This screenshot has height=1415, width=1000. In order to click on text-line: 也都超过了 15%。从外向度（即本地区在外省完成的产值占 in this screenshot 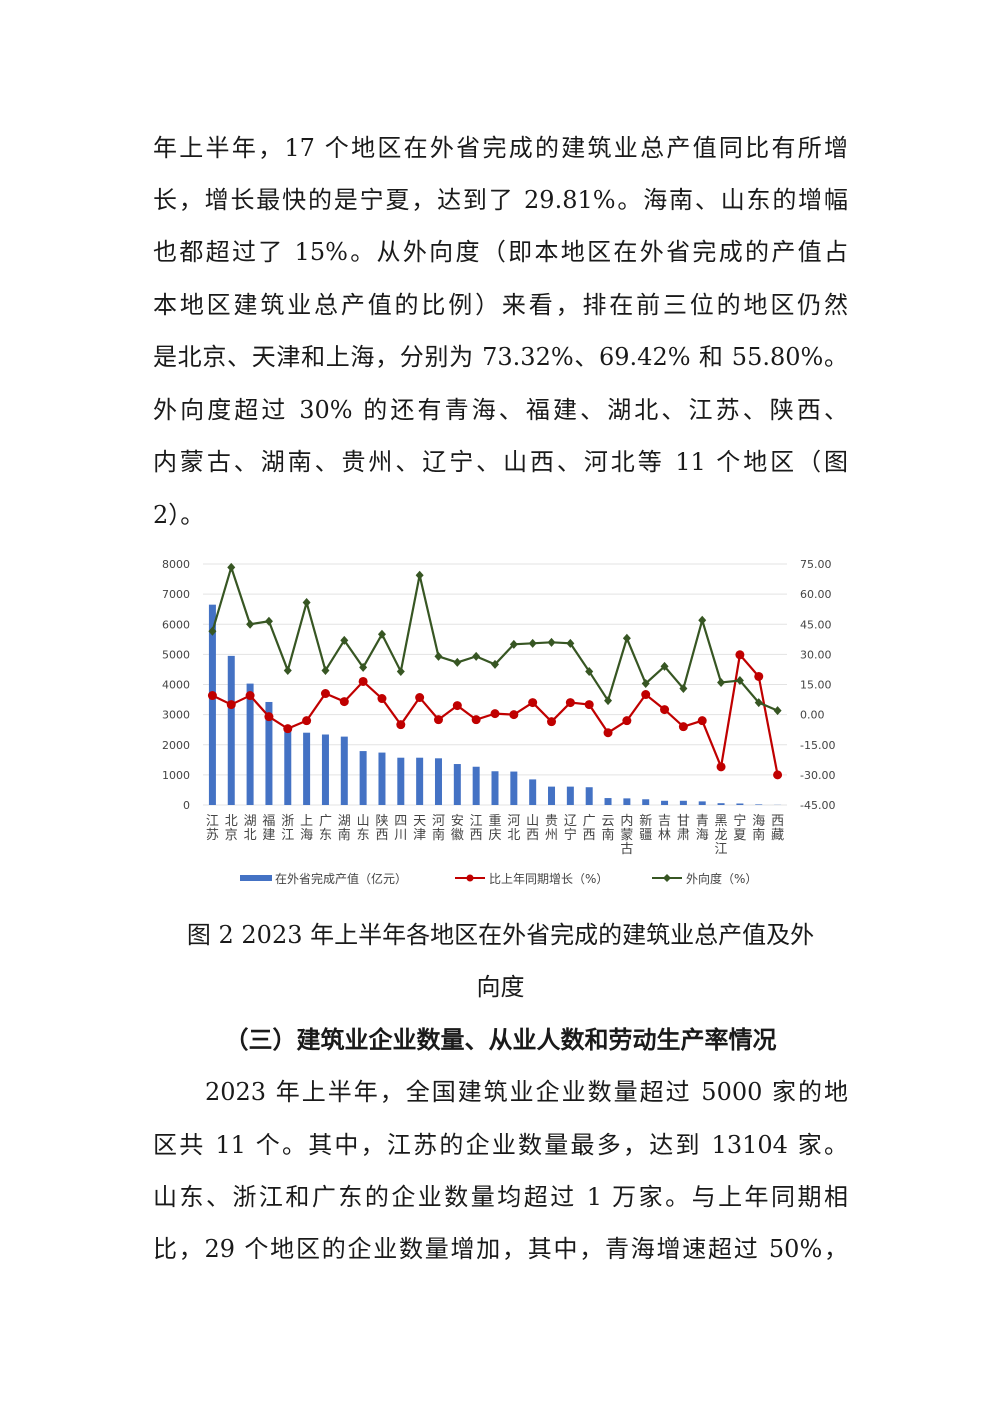, I will do `click(500, 252)`.